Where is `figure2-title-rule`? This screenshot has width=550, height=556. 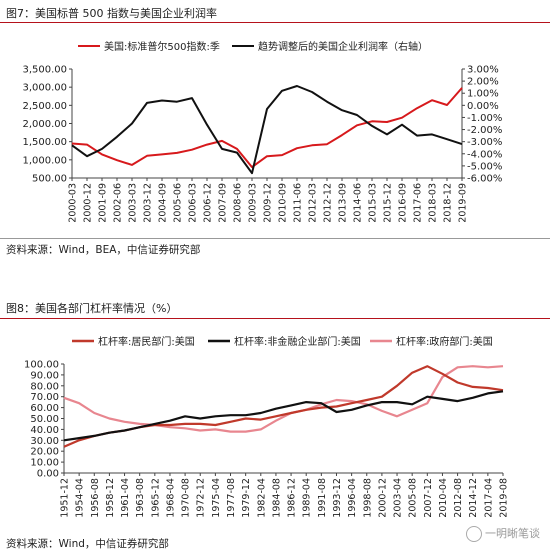
figure2-title-rule is located at coordinates (275, 318).